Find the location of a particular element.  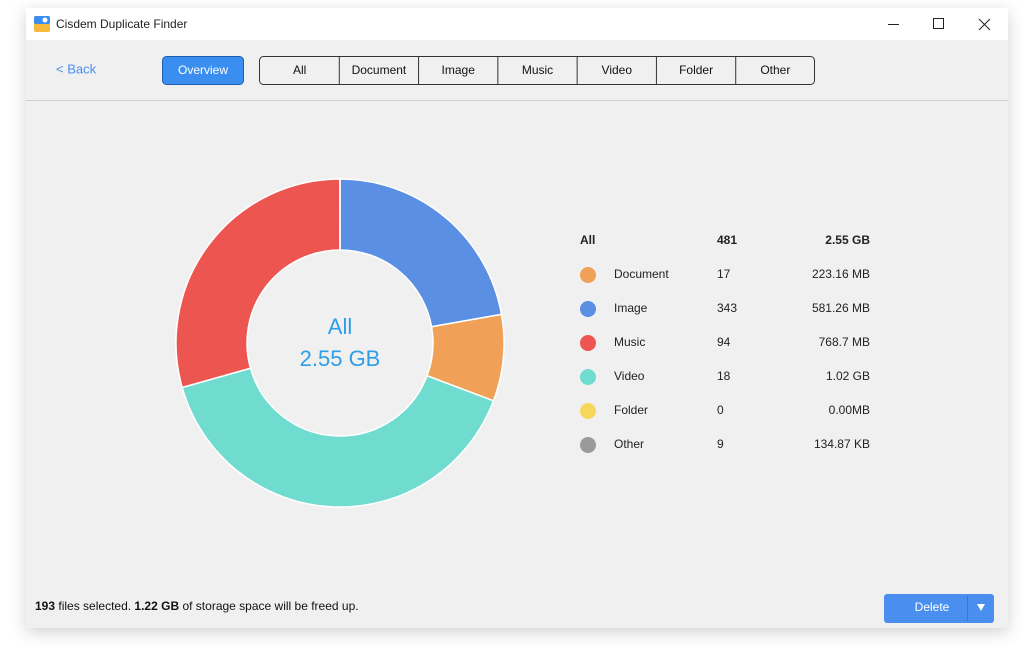

window-title: Cisdem Duplicate Finder is located at coordinates (121, 24).